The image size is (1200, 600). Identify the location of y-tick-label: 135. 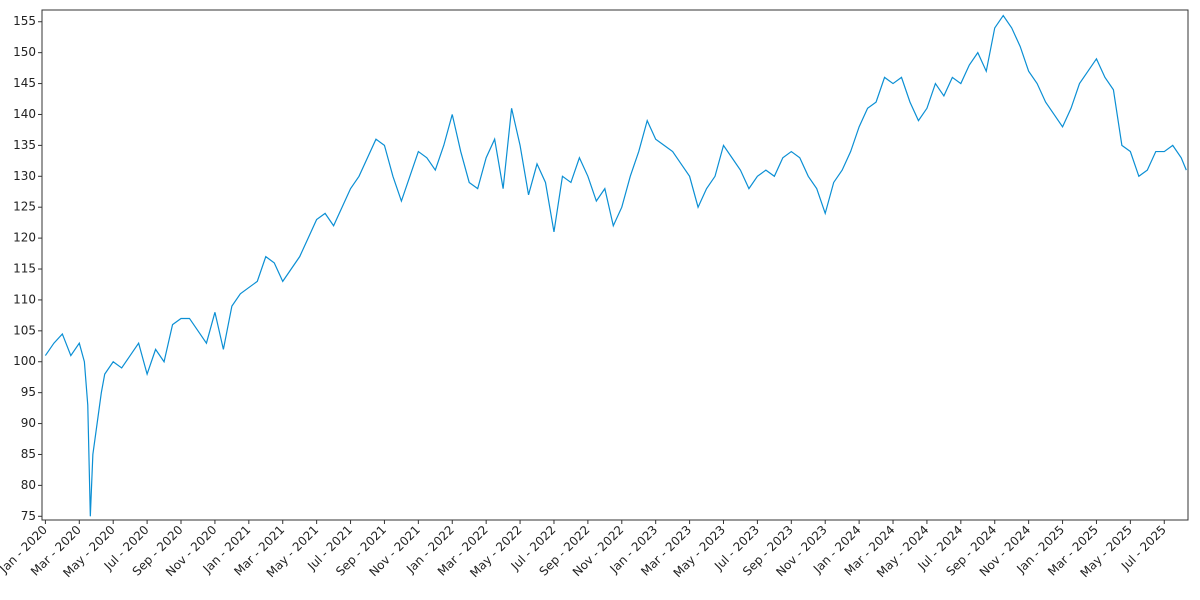
(24, 145).